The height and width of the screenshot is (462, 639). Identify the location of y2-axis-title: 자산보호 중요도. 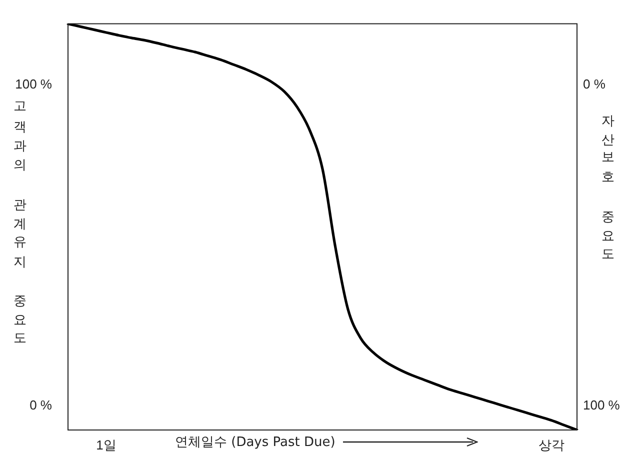
(607, 182).